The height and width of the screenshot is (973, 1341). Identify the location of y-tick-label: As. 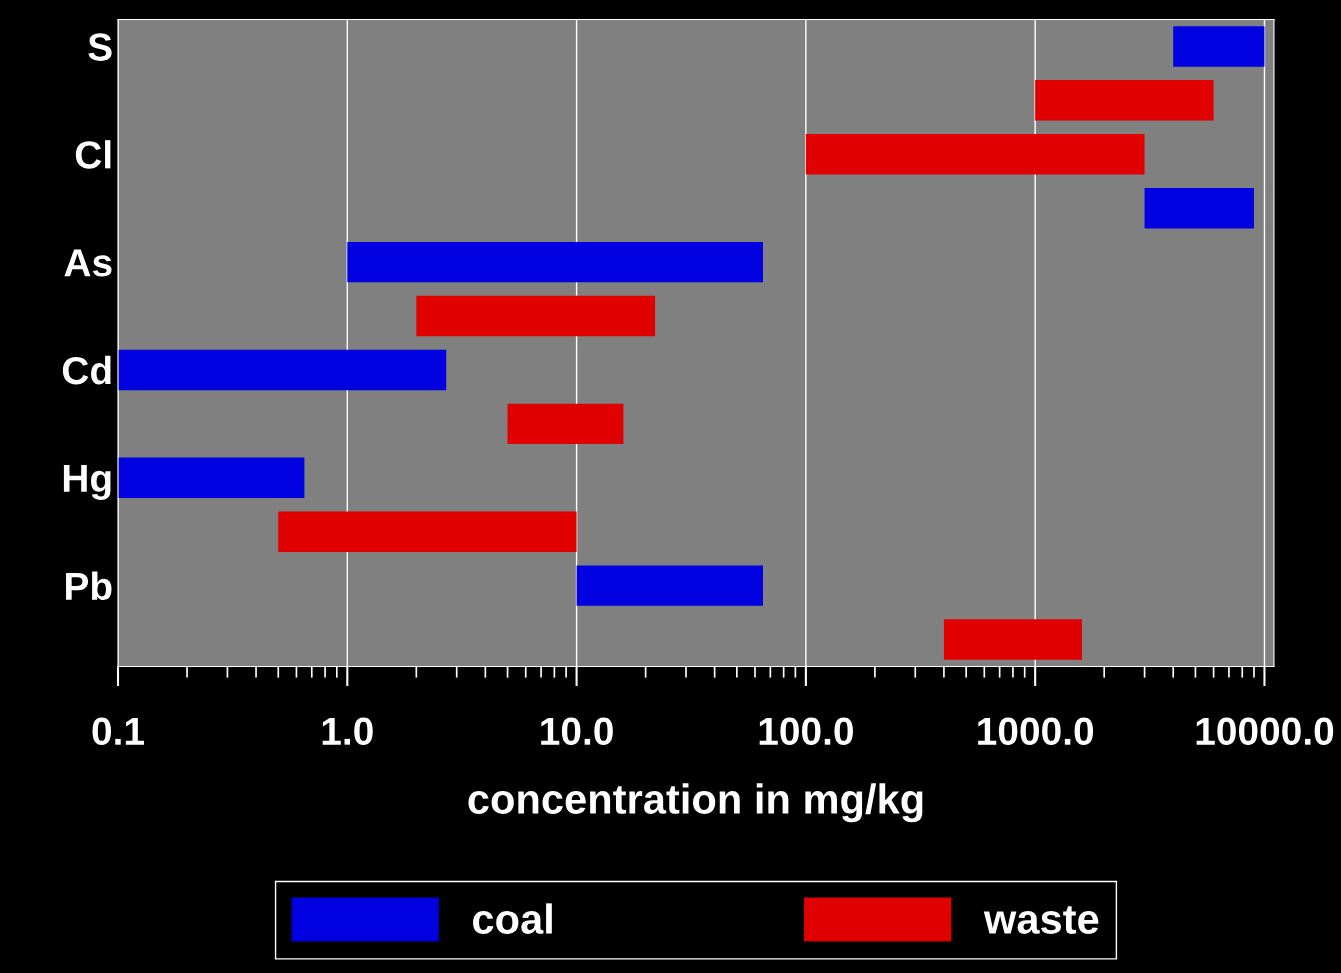
(88, 263).